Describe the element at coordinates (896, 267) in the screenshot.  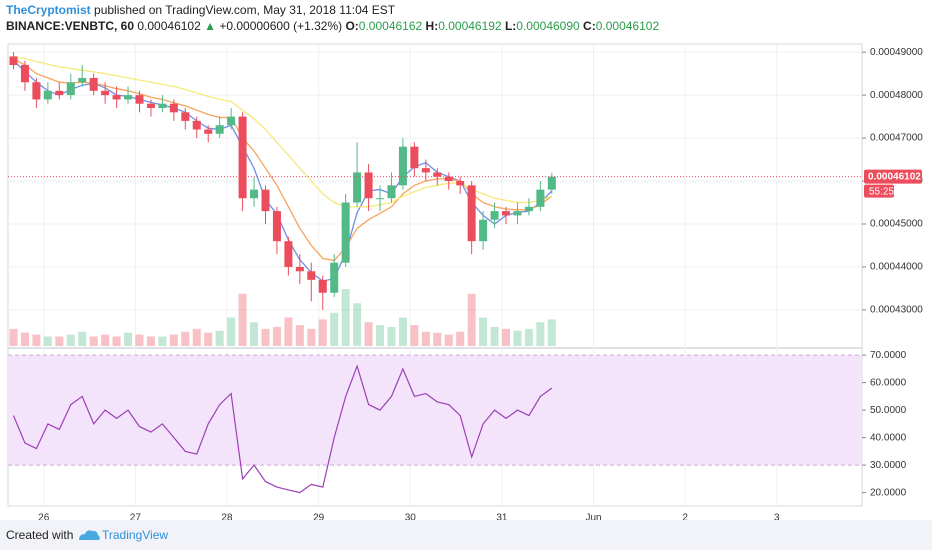
I see `y-tick-label: 0.00044000` at that location.